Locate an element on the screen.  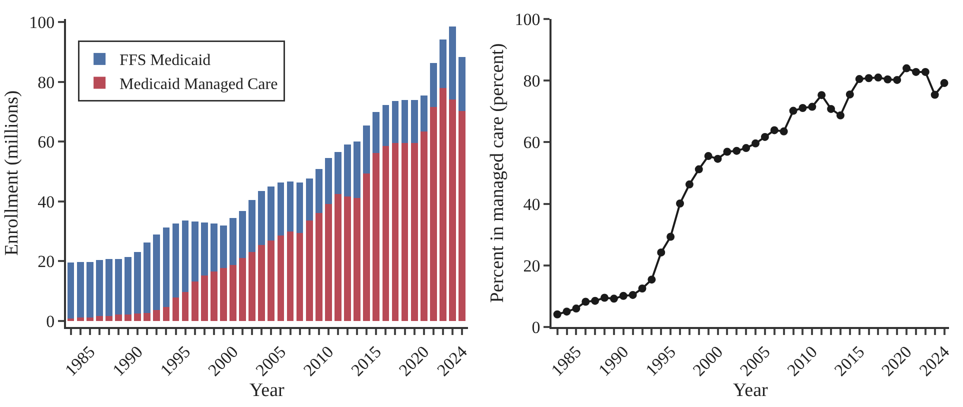
y-tick-label: 100 is located at coordinates (42, 22).